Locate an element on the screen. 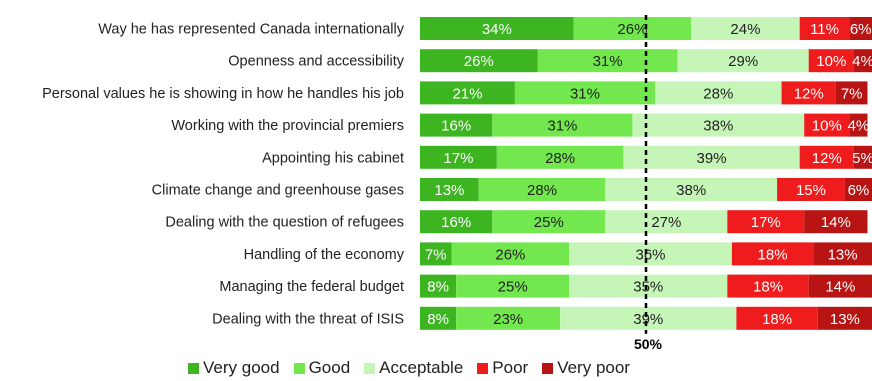 The width and height of the screenshot is (872, 381). data-label: 21% is located at coordinates (467, 93).